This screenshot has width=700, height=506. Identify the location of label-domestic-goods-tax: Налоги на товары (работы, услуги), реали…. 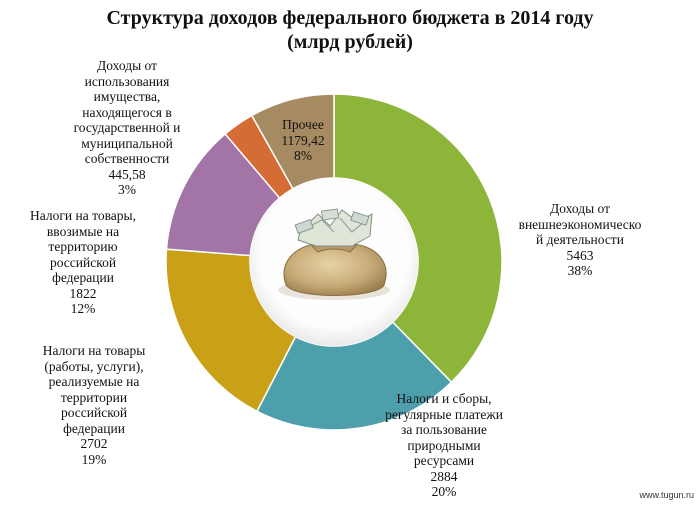
(94, 405).